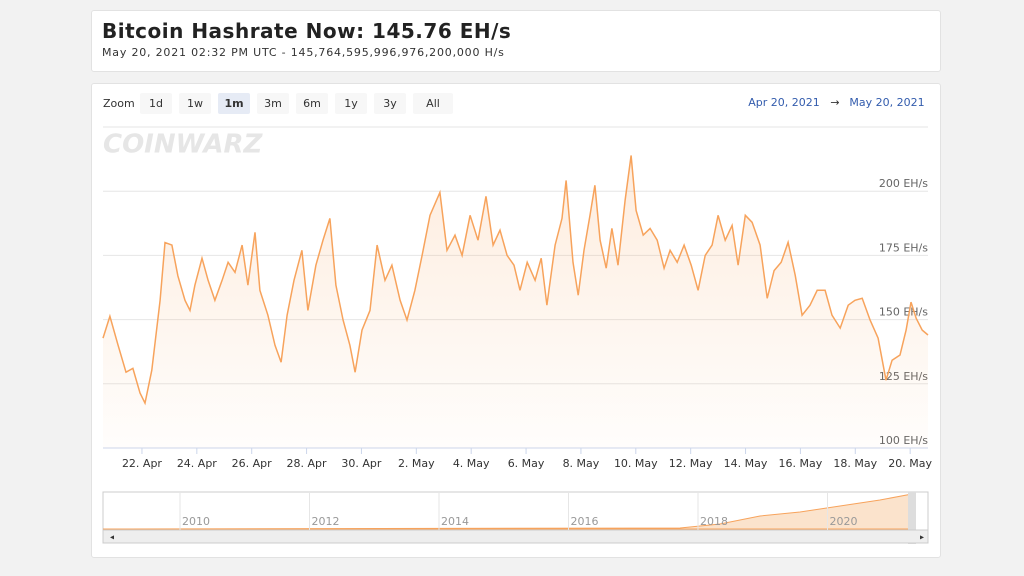 The height and width of the screenshot is (576, 1024). What do you see at coordinates (526, 463) in the screenshot?
I see `x-tick-label: 6. May` at bounding box center [526, 463].